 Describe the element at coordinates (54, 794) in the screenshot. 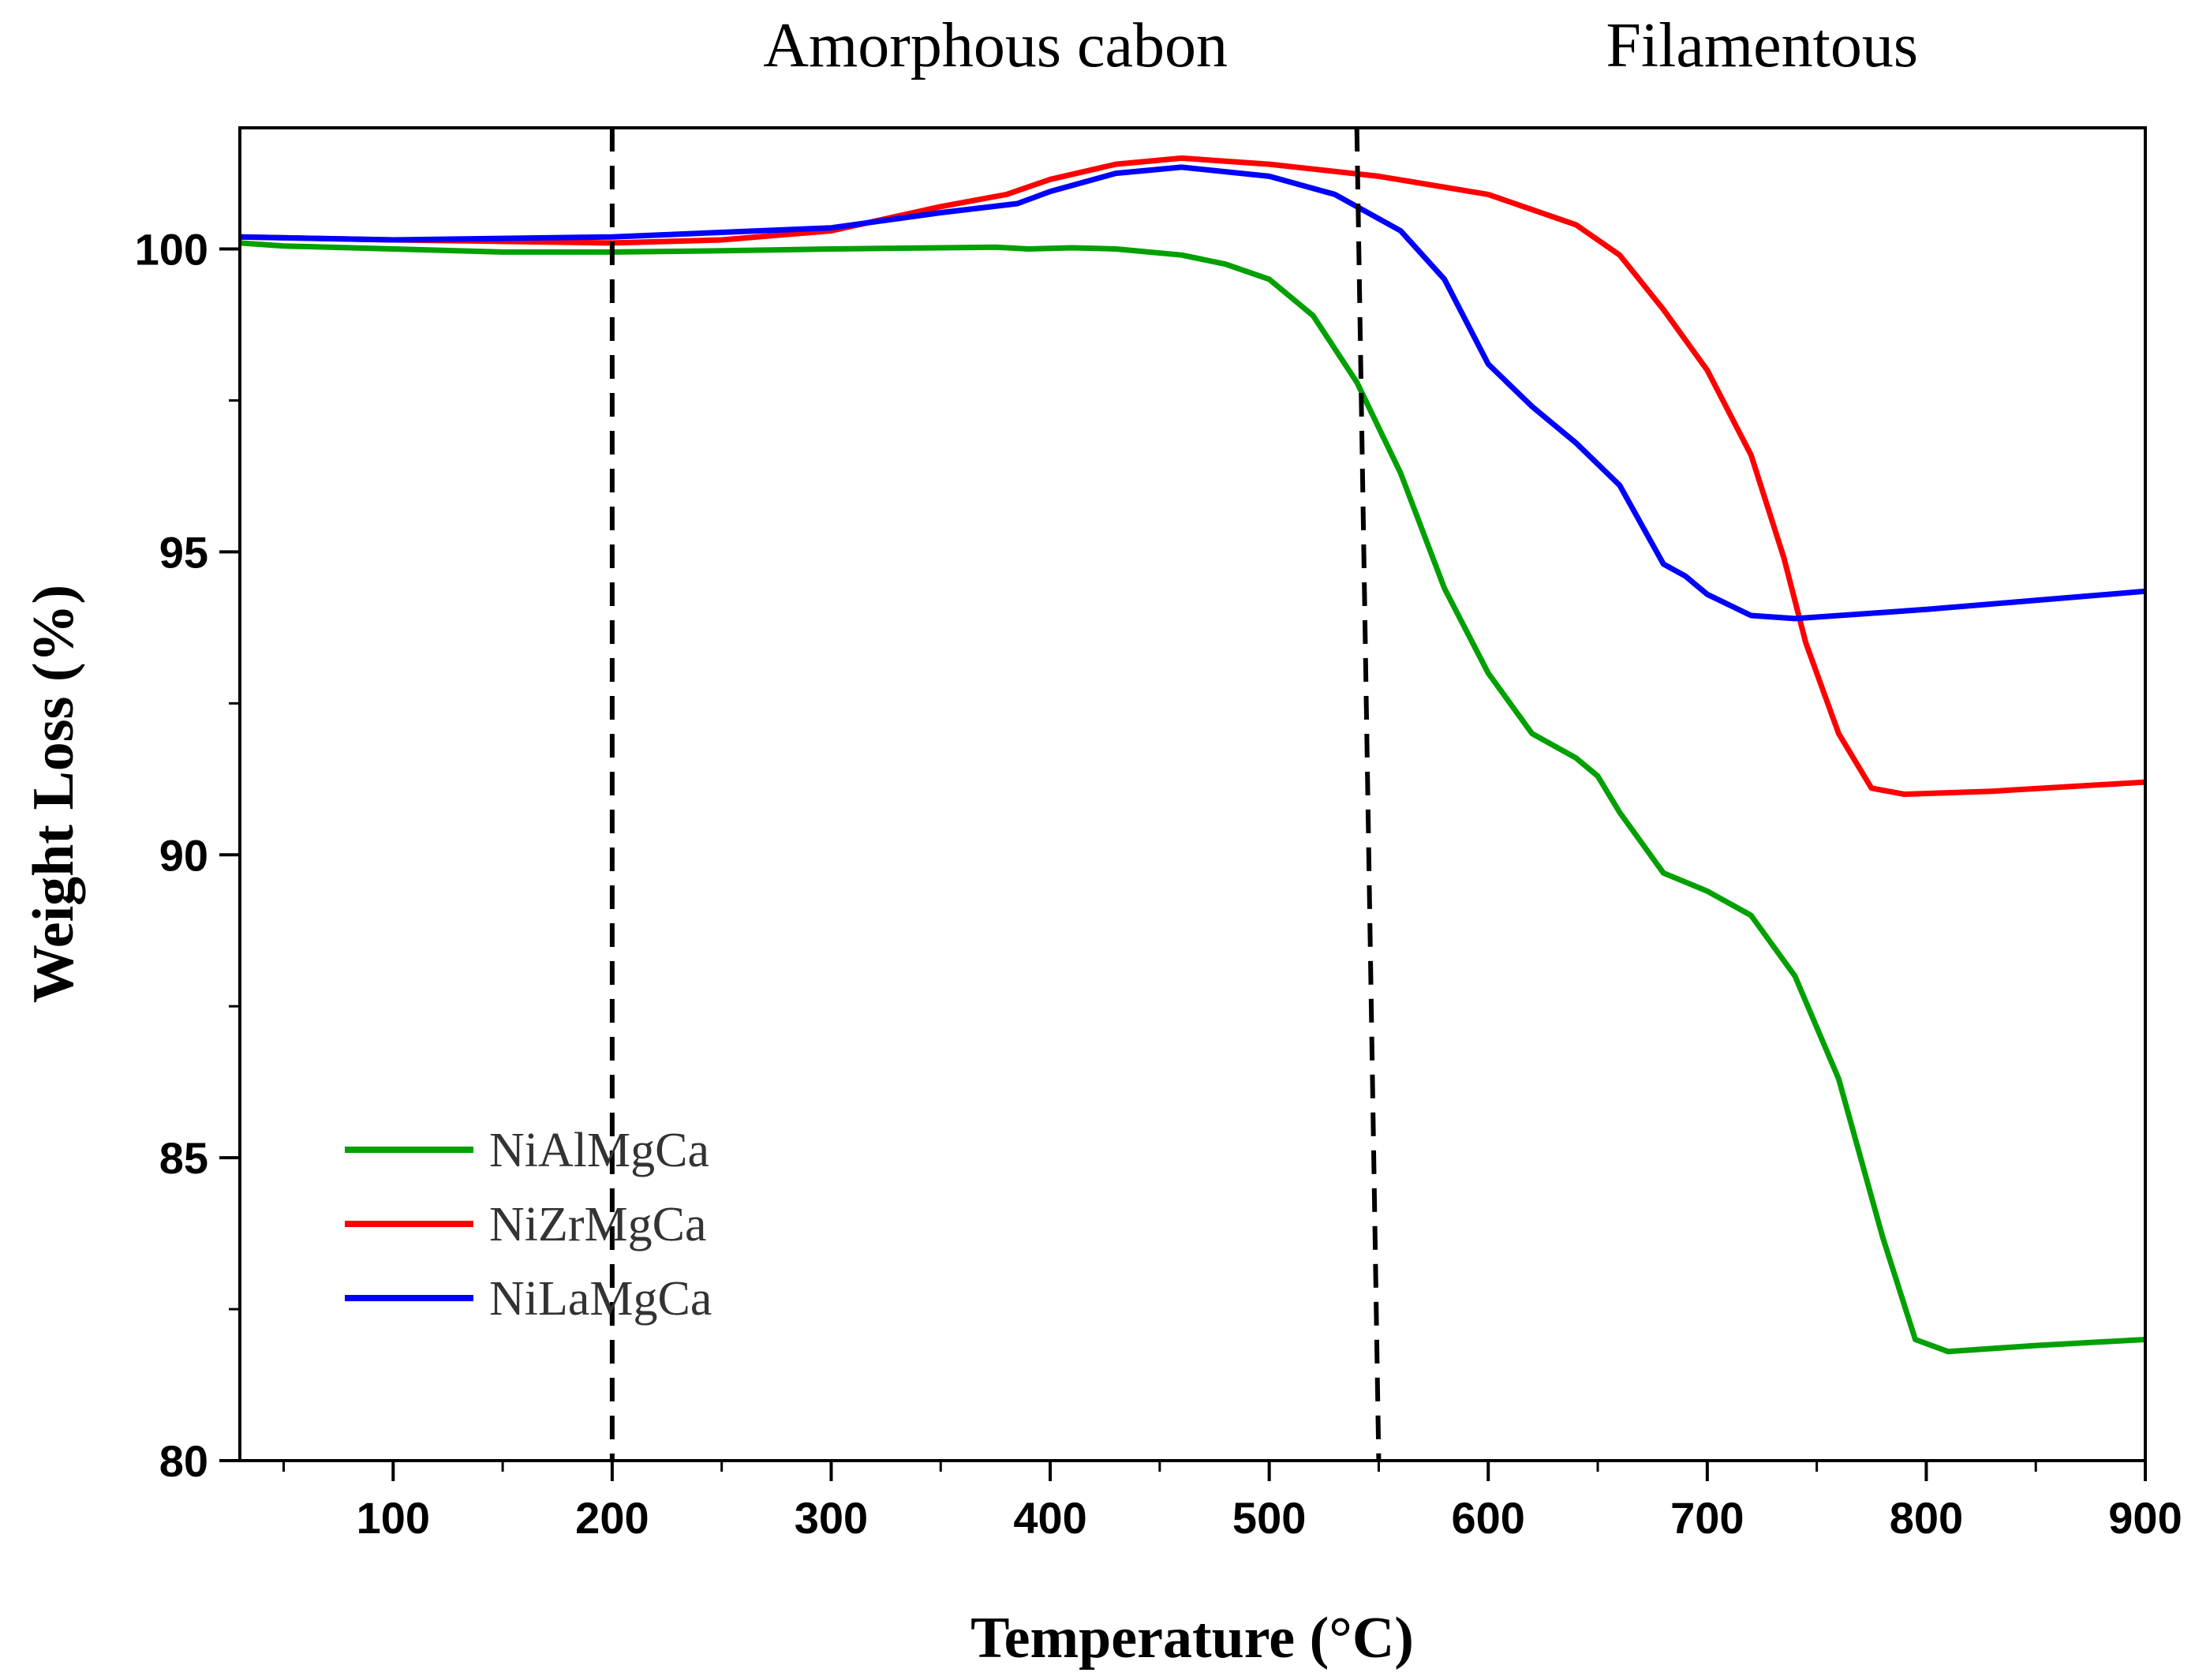

I see `y-axis-title: Weight Loss (%)` at that location.